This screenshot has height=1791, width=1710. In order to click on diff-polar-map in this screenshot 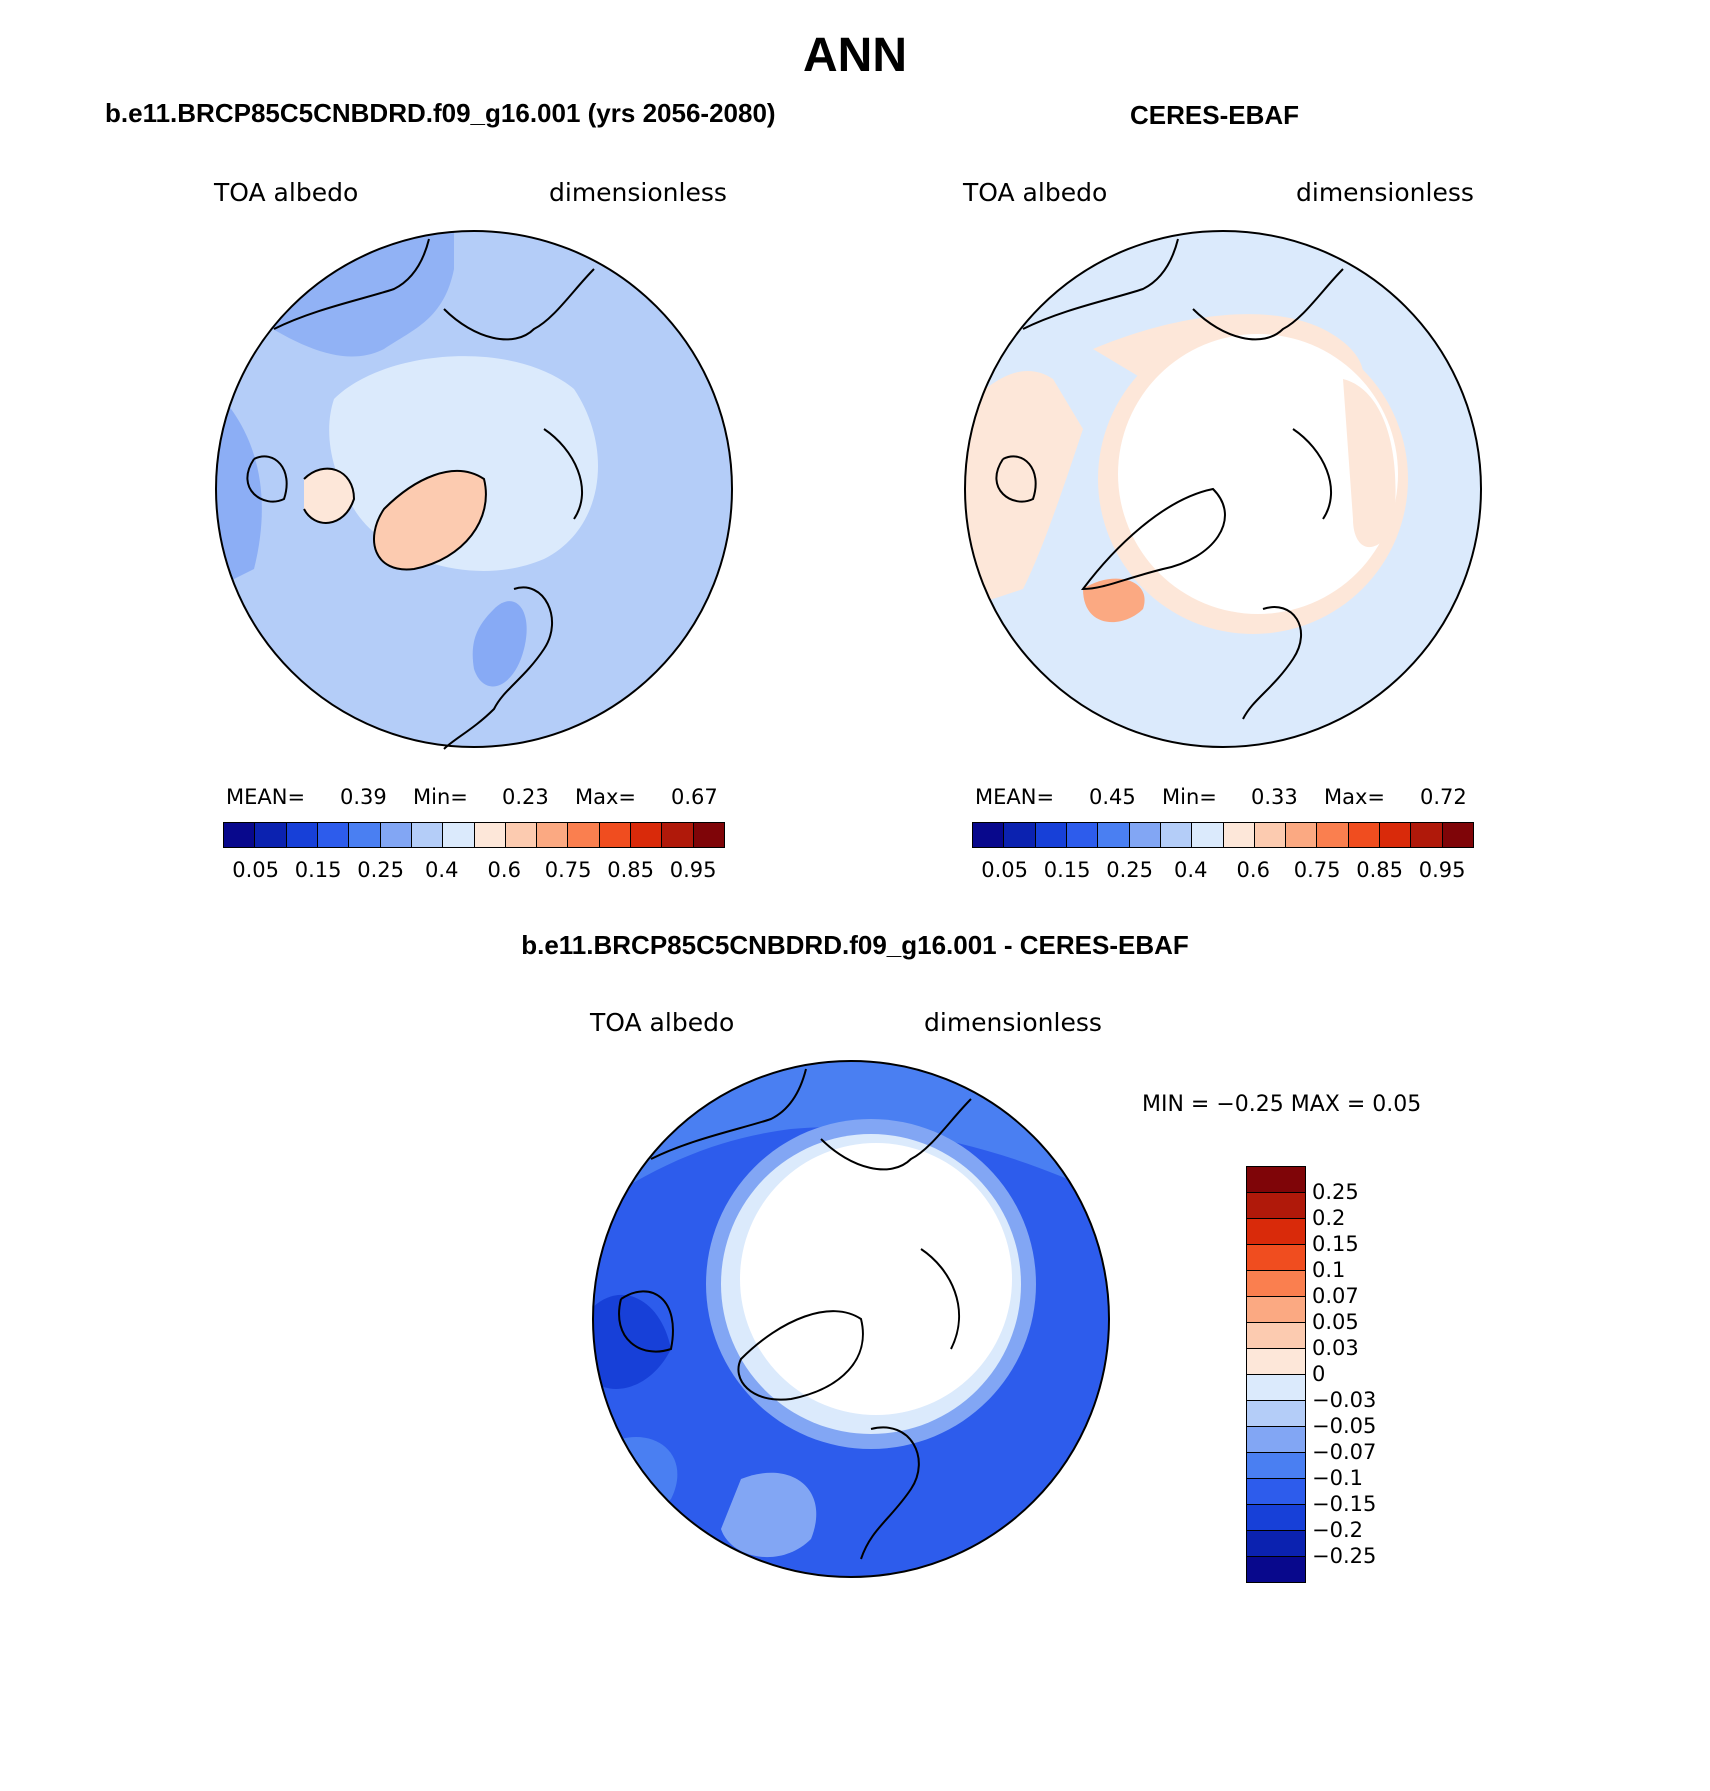, I will do `click(851, 1319)`.